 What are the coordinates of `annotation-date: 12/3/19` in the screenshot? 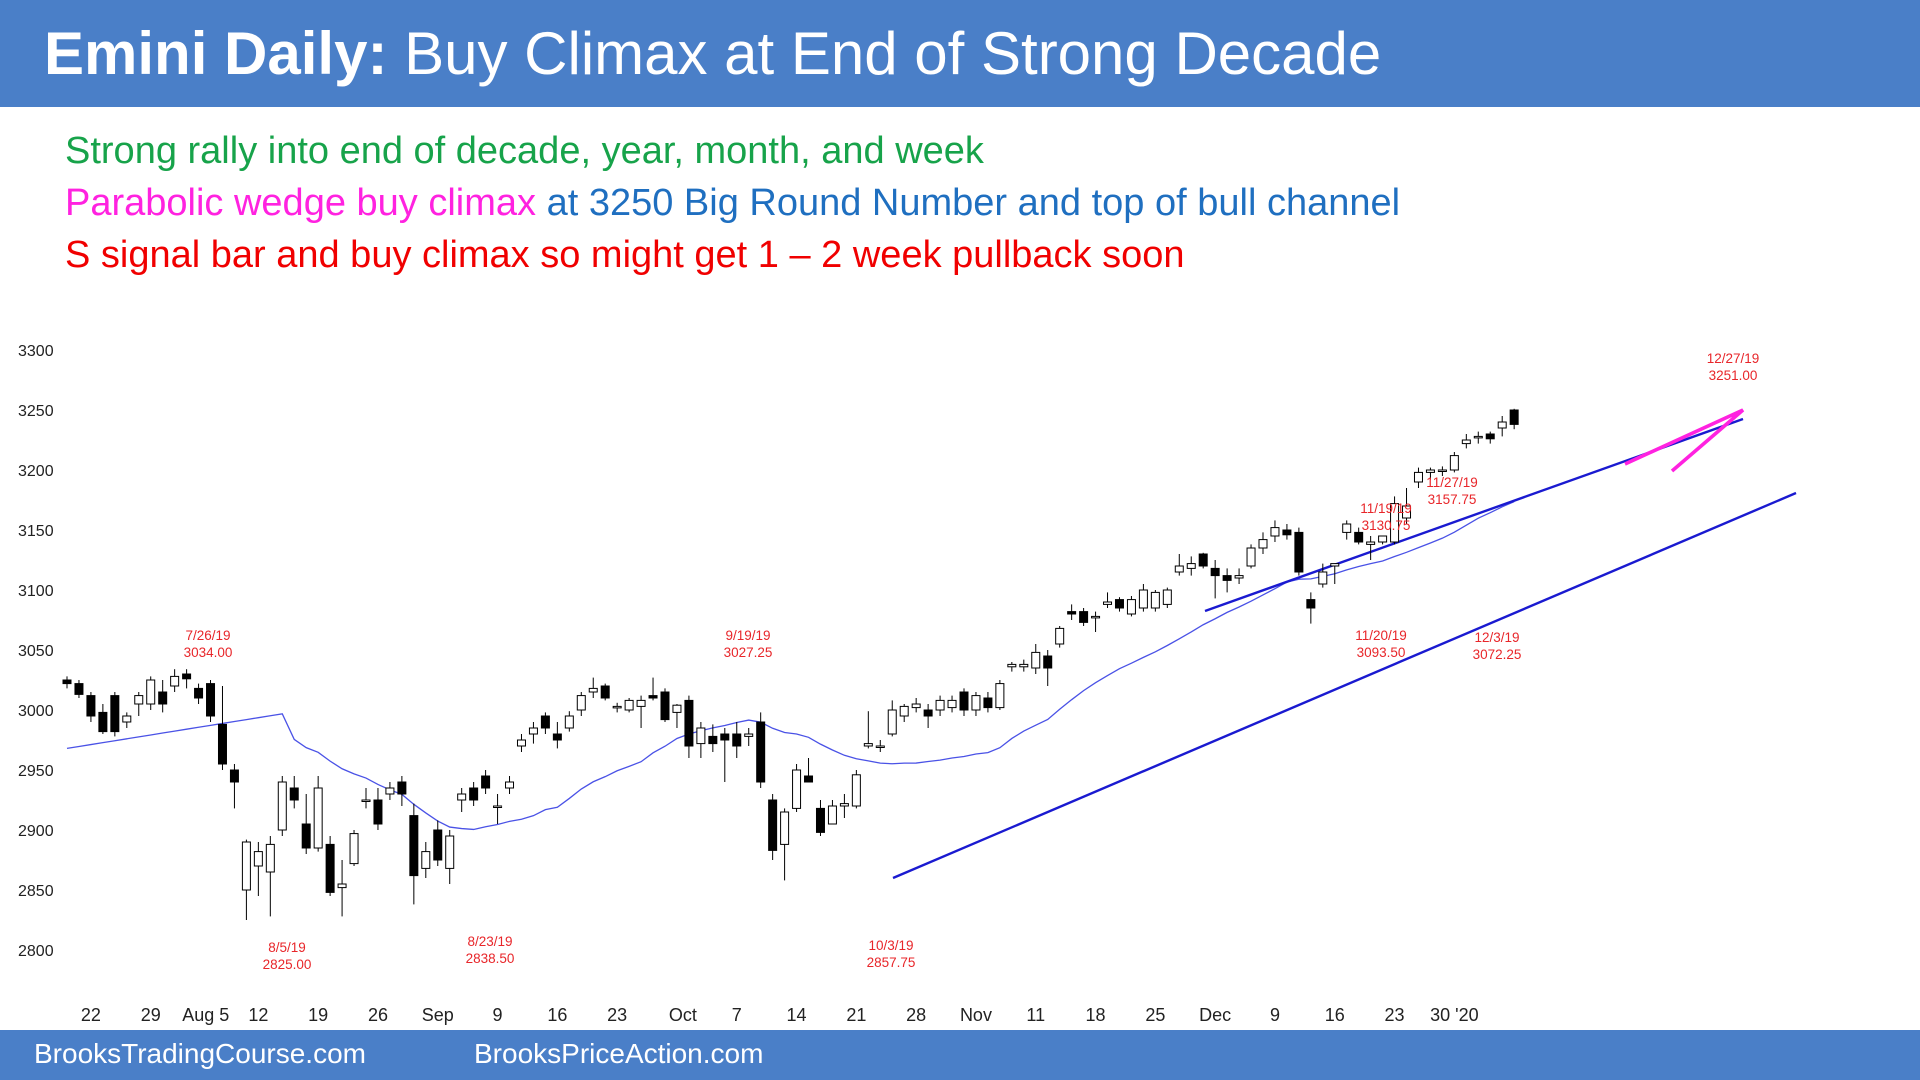 It's located at (1496, 637).